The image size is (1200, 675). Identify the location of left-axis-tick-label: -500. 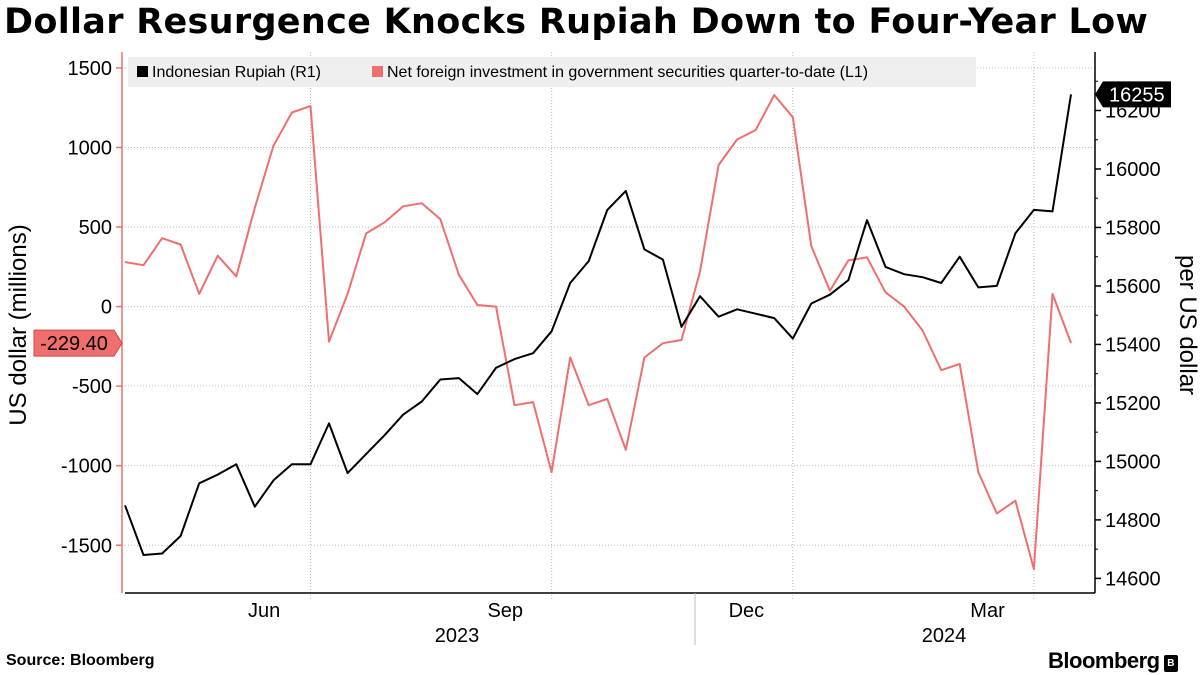
(92, 387).